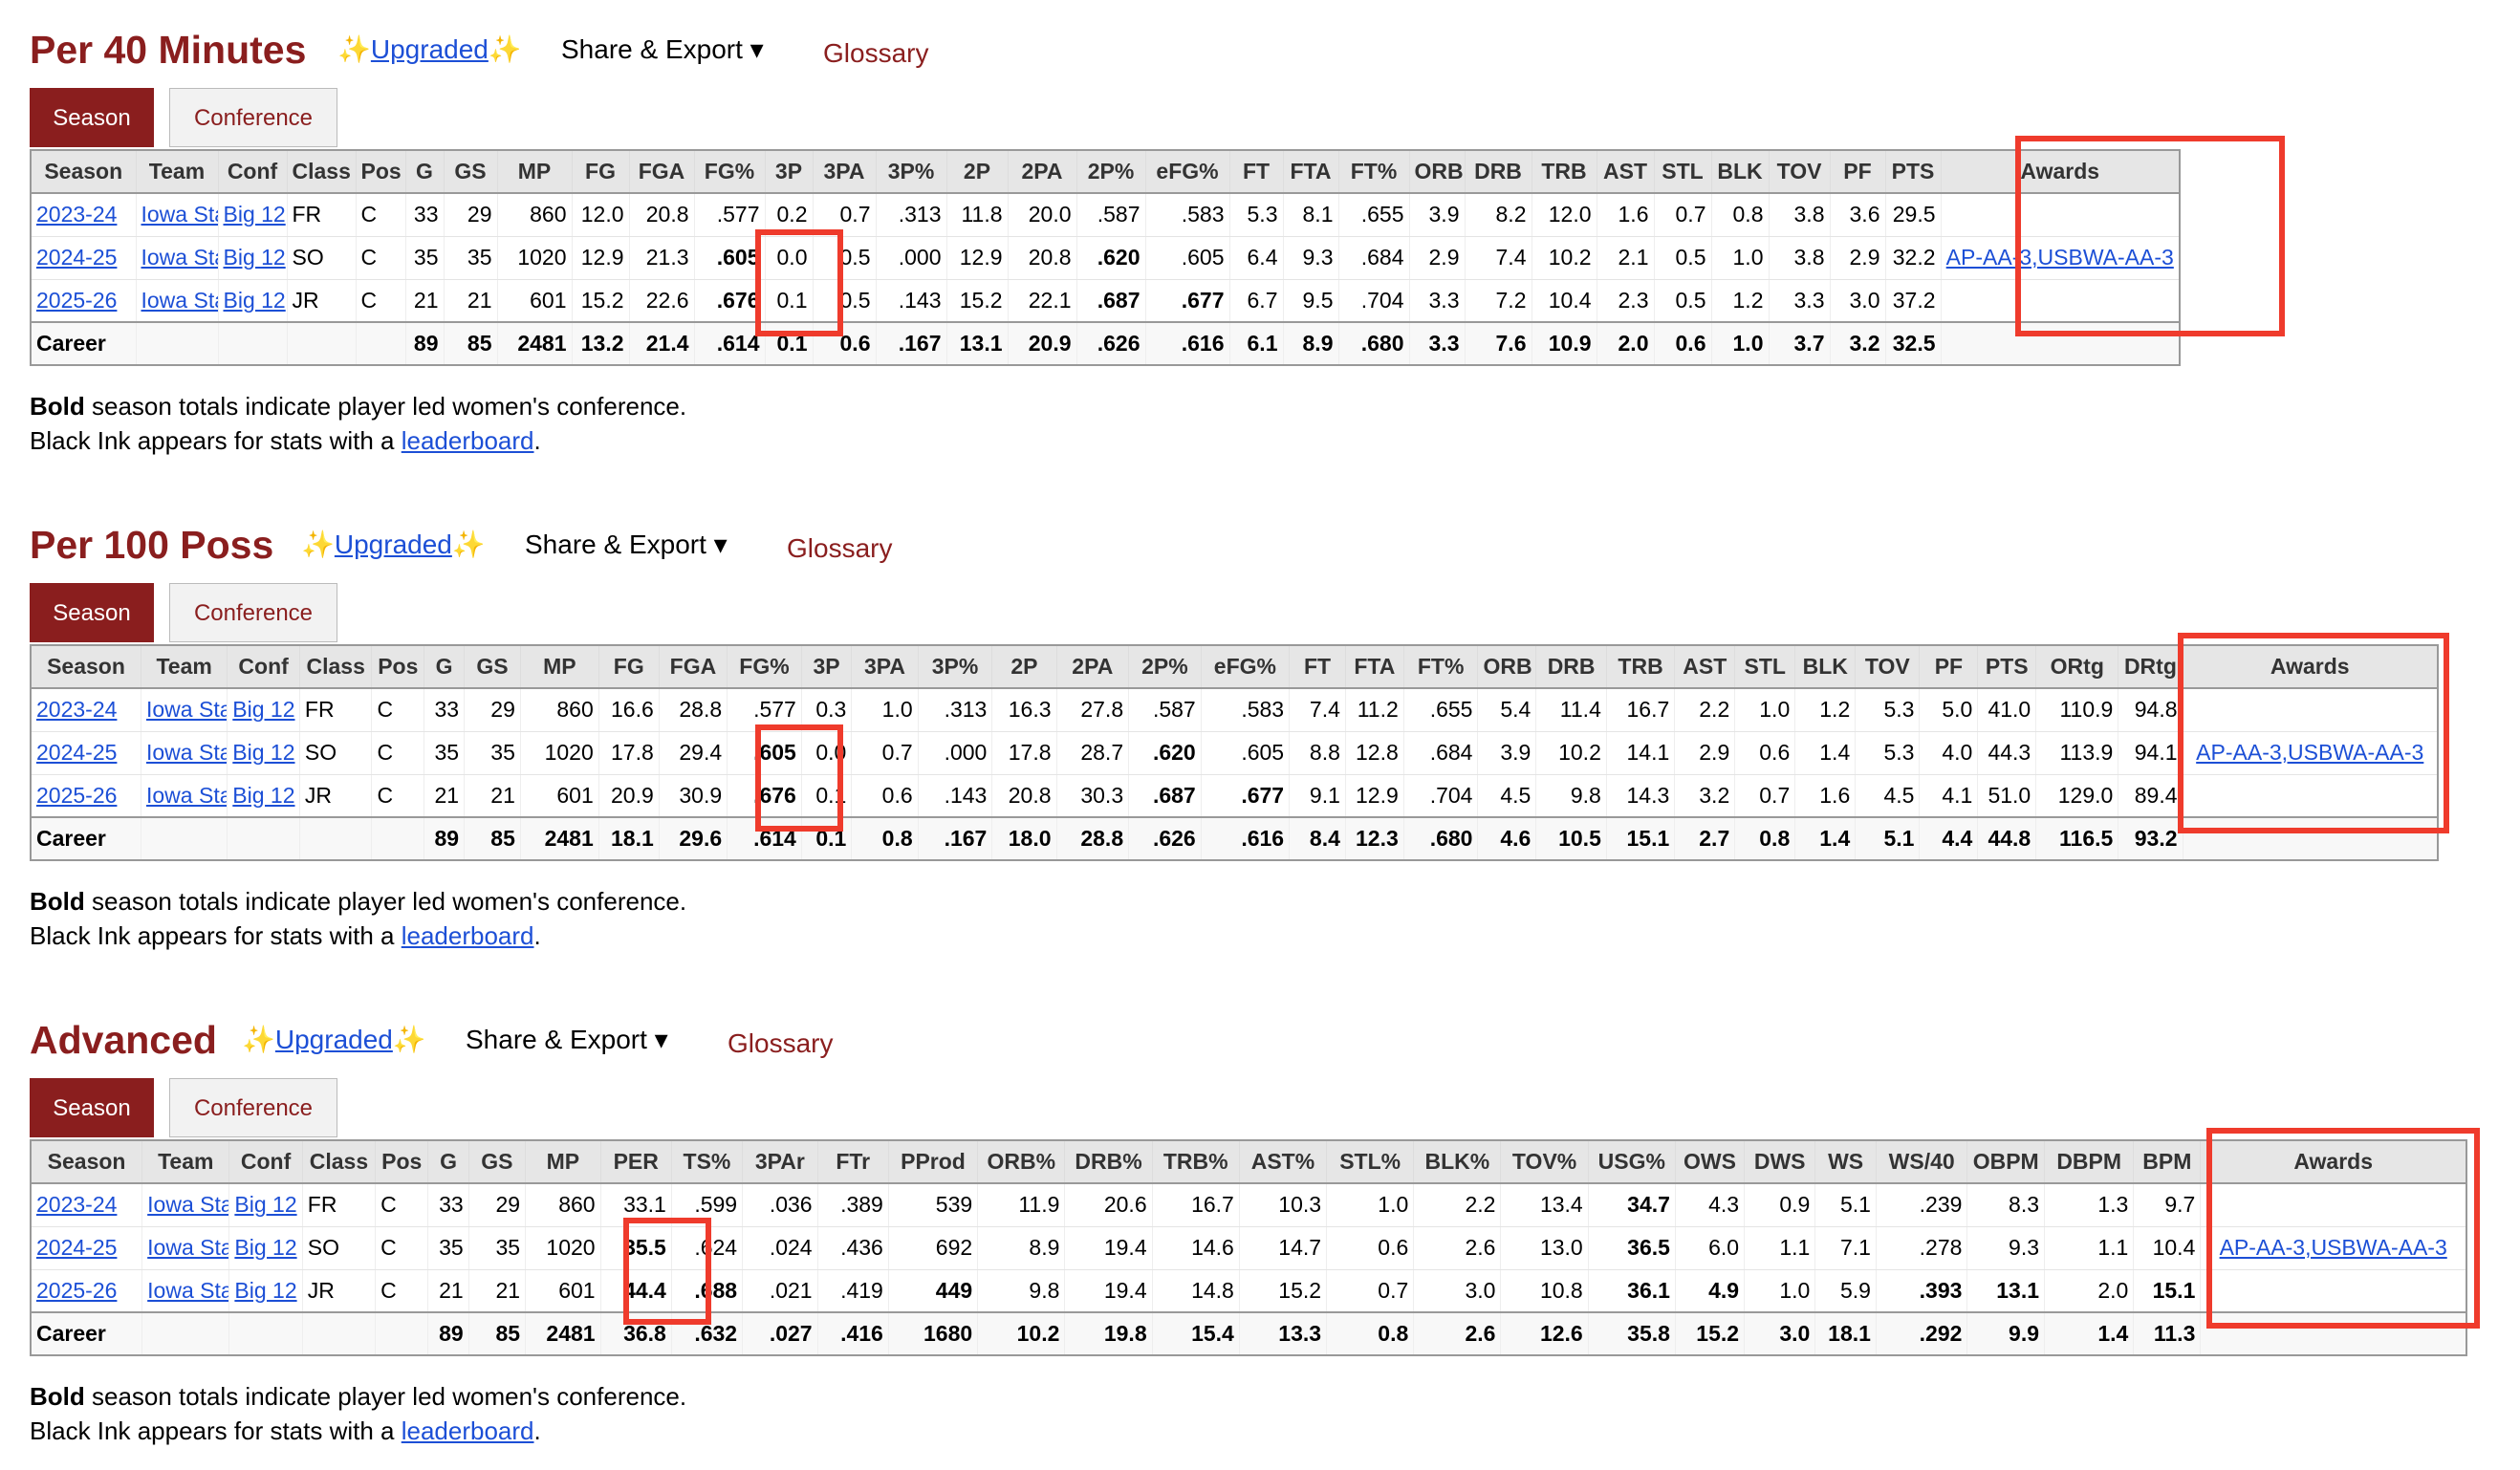  I want to click on column-header: FTA, so click(1374, 667).